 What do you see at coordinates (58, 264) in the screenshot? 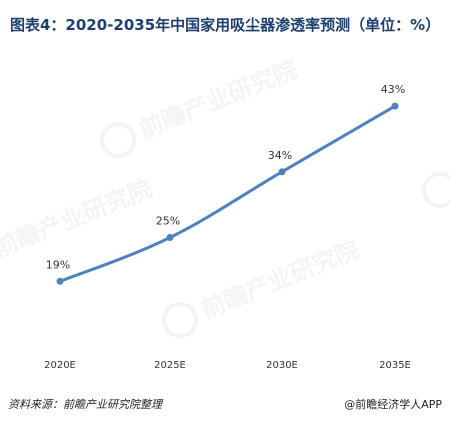
I see `data-label: 19%` at bounding box center [58, 264].